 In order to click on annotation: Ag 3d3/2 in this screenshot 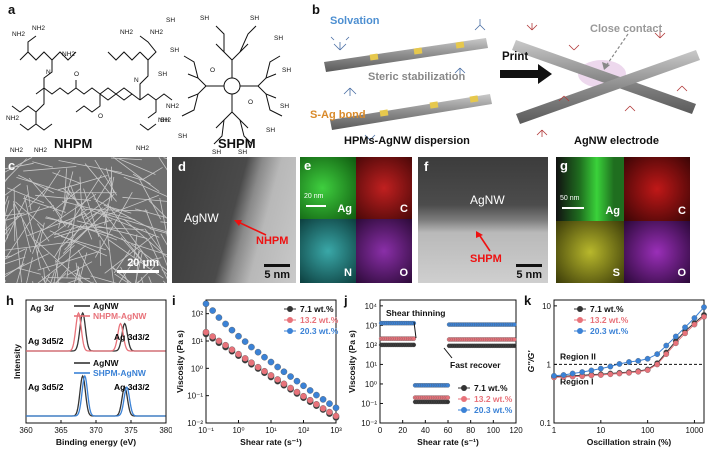, I will do `click(132, 387)`.